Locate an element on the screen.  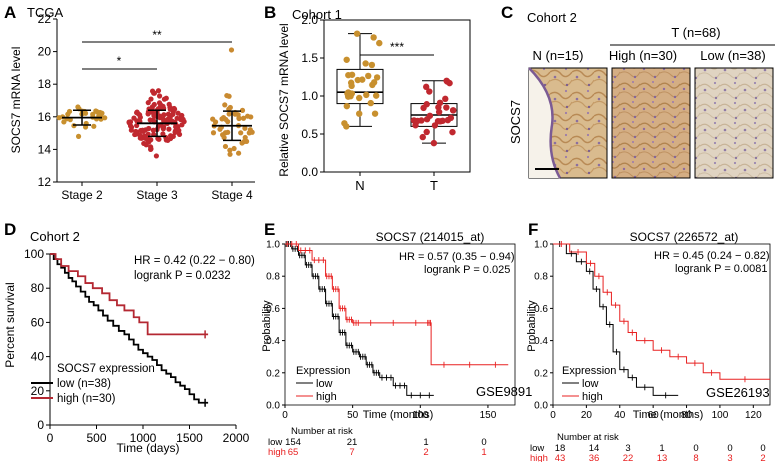
risk-value: 8 is located at coordinates (695, 457).